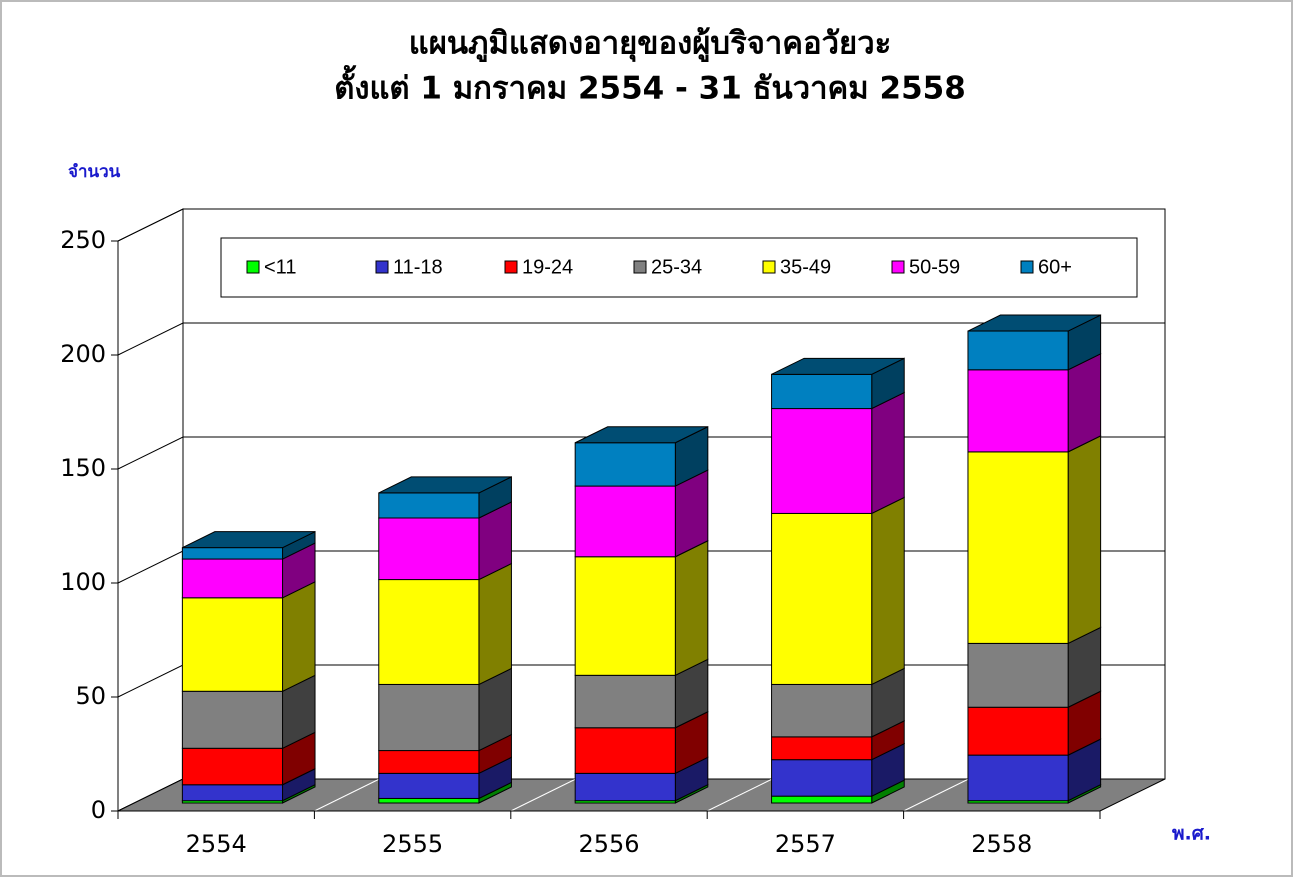  Describe the element at coordinates (90, 696) in the screenshot. I see `y-tick-label: 50` at that location.